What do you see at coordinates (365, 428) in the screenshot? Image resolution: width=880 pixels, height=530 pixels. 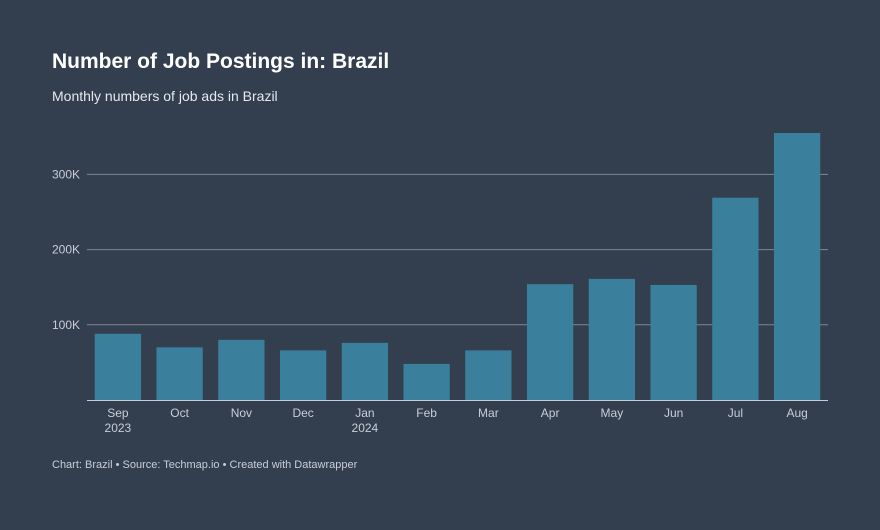 I see `x-tick-label: 2024` at bounding box center [365, 428].